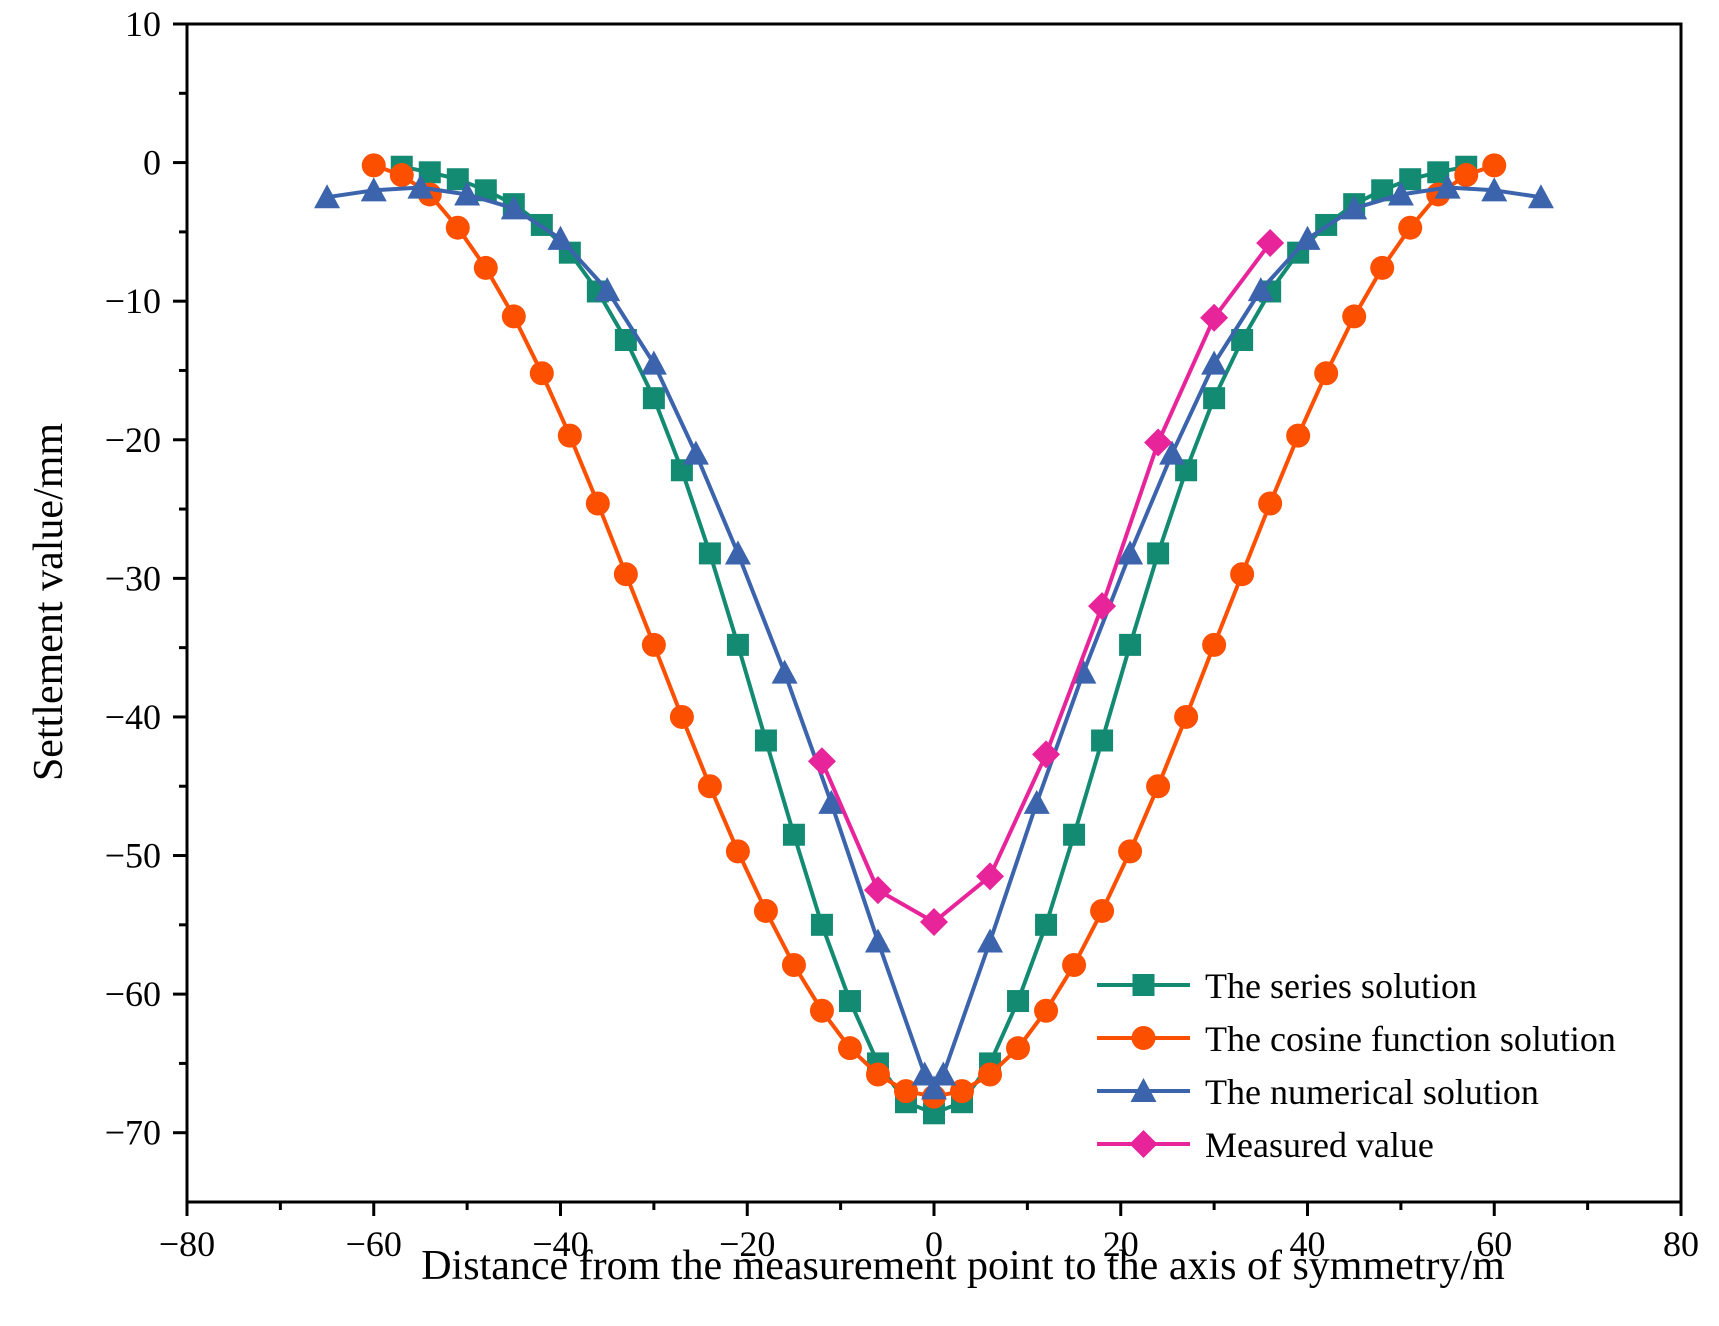  I want to click on legend-label: The cosine function solution, so click(1410, 1039).